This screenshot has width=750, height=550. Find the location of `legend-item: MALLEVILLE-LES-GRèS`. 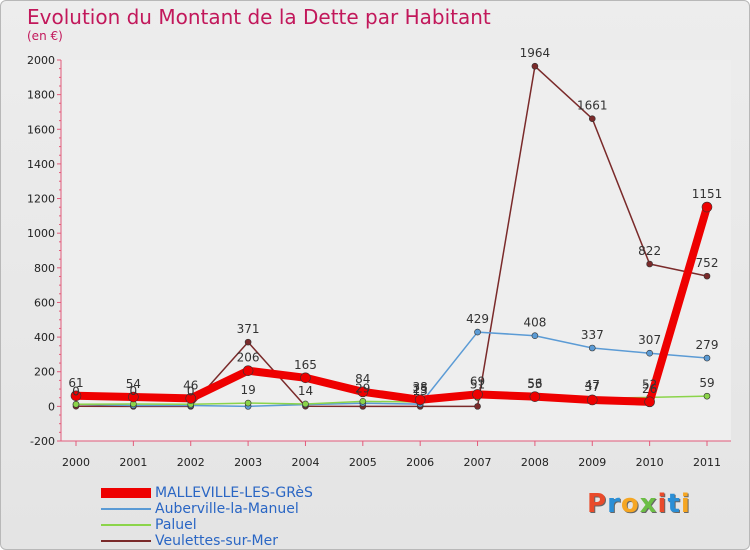

legend-item: MALLEVILLE-LES-GRèS is located at coordinates (207, 493).